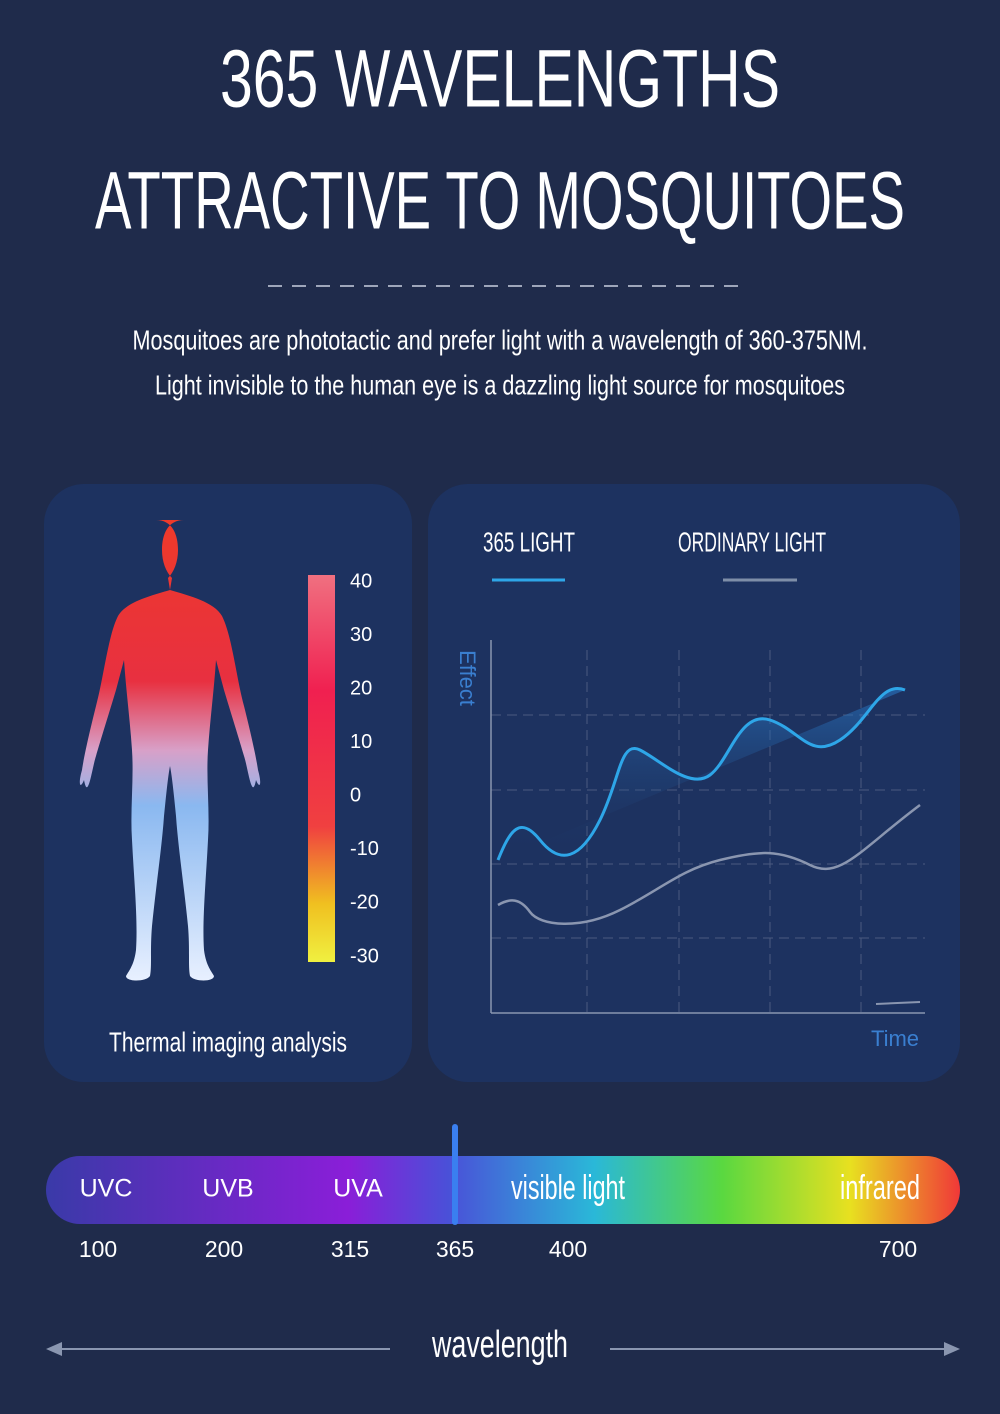 This screenshot has height=1414, width=1000. I want to click on tick-label: 100, so click(98, 1249).